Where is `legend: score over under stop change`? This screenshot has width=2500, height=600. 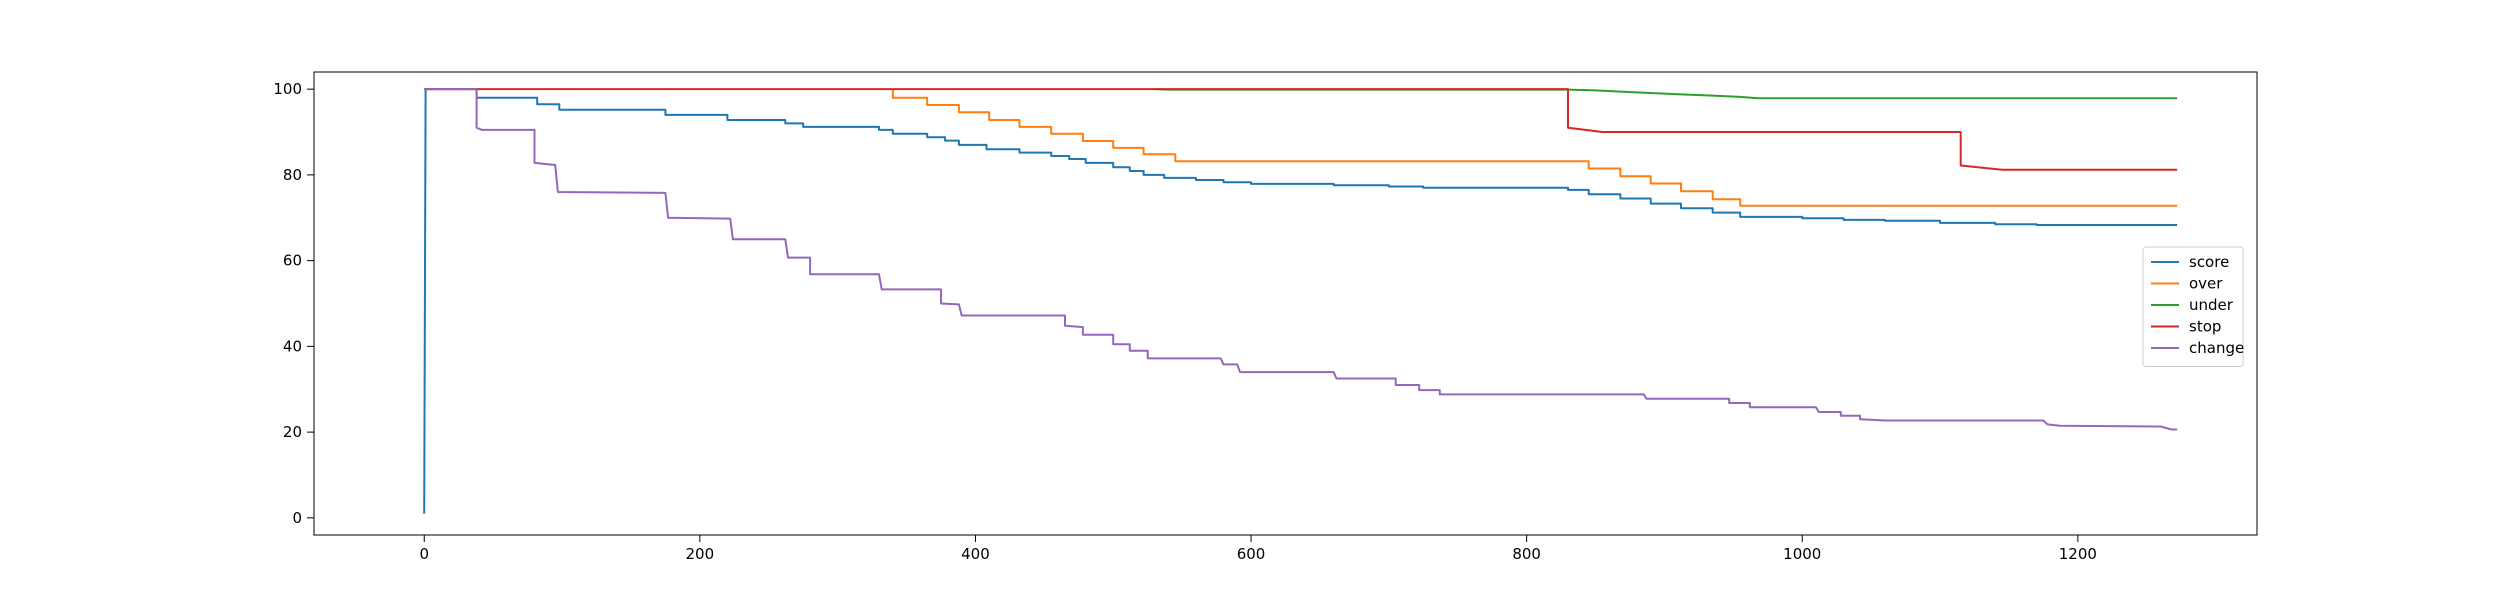
legend: score over under stop change is located at coordinates (2193, 306).